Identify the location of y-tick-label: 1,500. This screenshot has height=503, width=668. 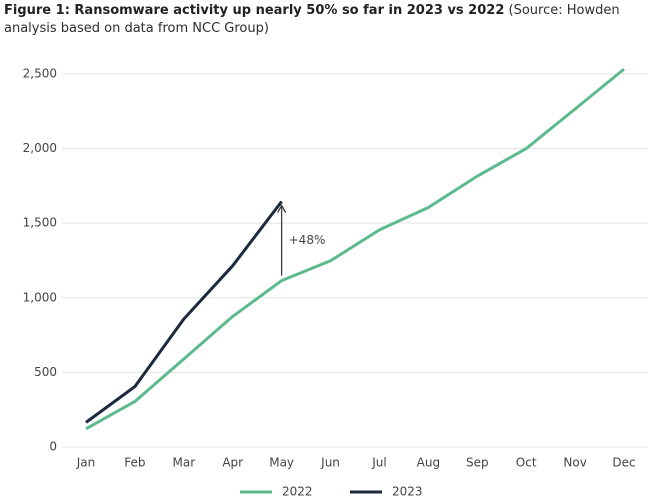
(40, 223).